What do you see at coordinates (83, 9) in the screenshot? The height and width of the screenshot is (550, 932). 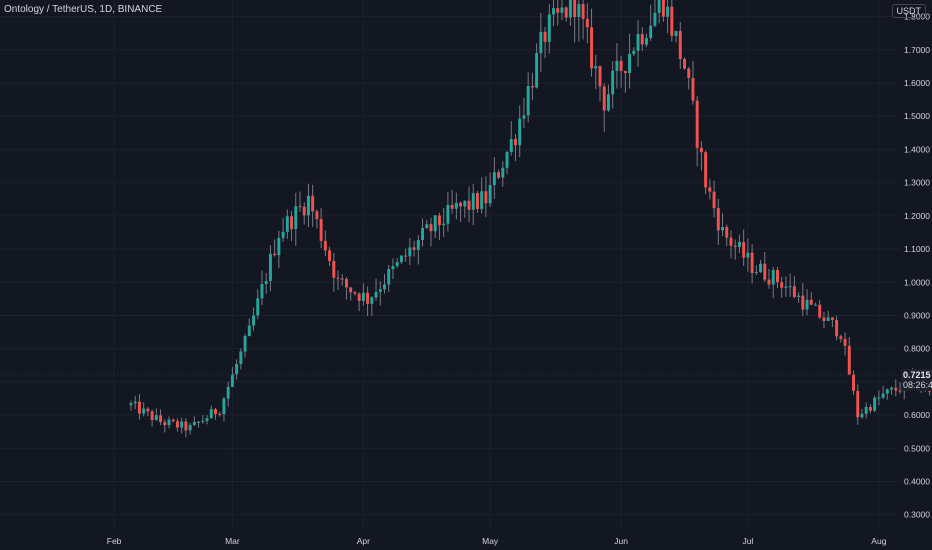 I see `chart-title: Ontology / TetherUS, 1D, BINANCE` at bounding box center [83, 9].